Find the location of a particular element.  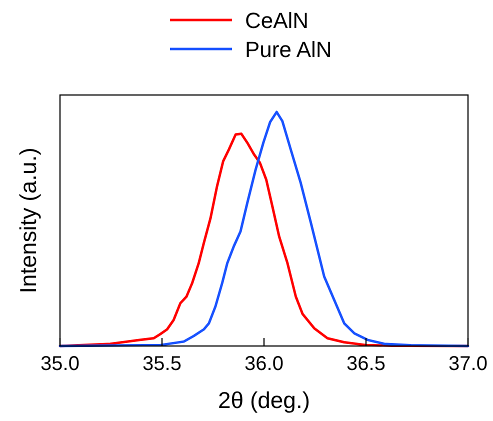

x-tick-label: 36.5 is located at coordinates (366, 364).